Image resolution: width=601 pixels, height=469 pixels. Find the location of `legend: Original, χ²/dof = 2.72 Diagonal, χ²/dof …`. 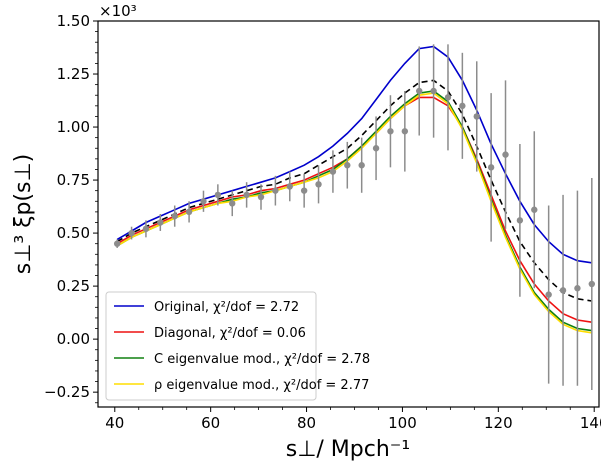

legend: Original, χ²/dof = 2.72 Diagonal, χ²/dof … is located at coordinates (237, 346).